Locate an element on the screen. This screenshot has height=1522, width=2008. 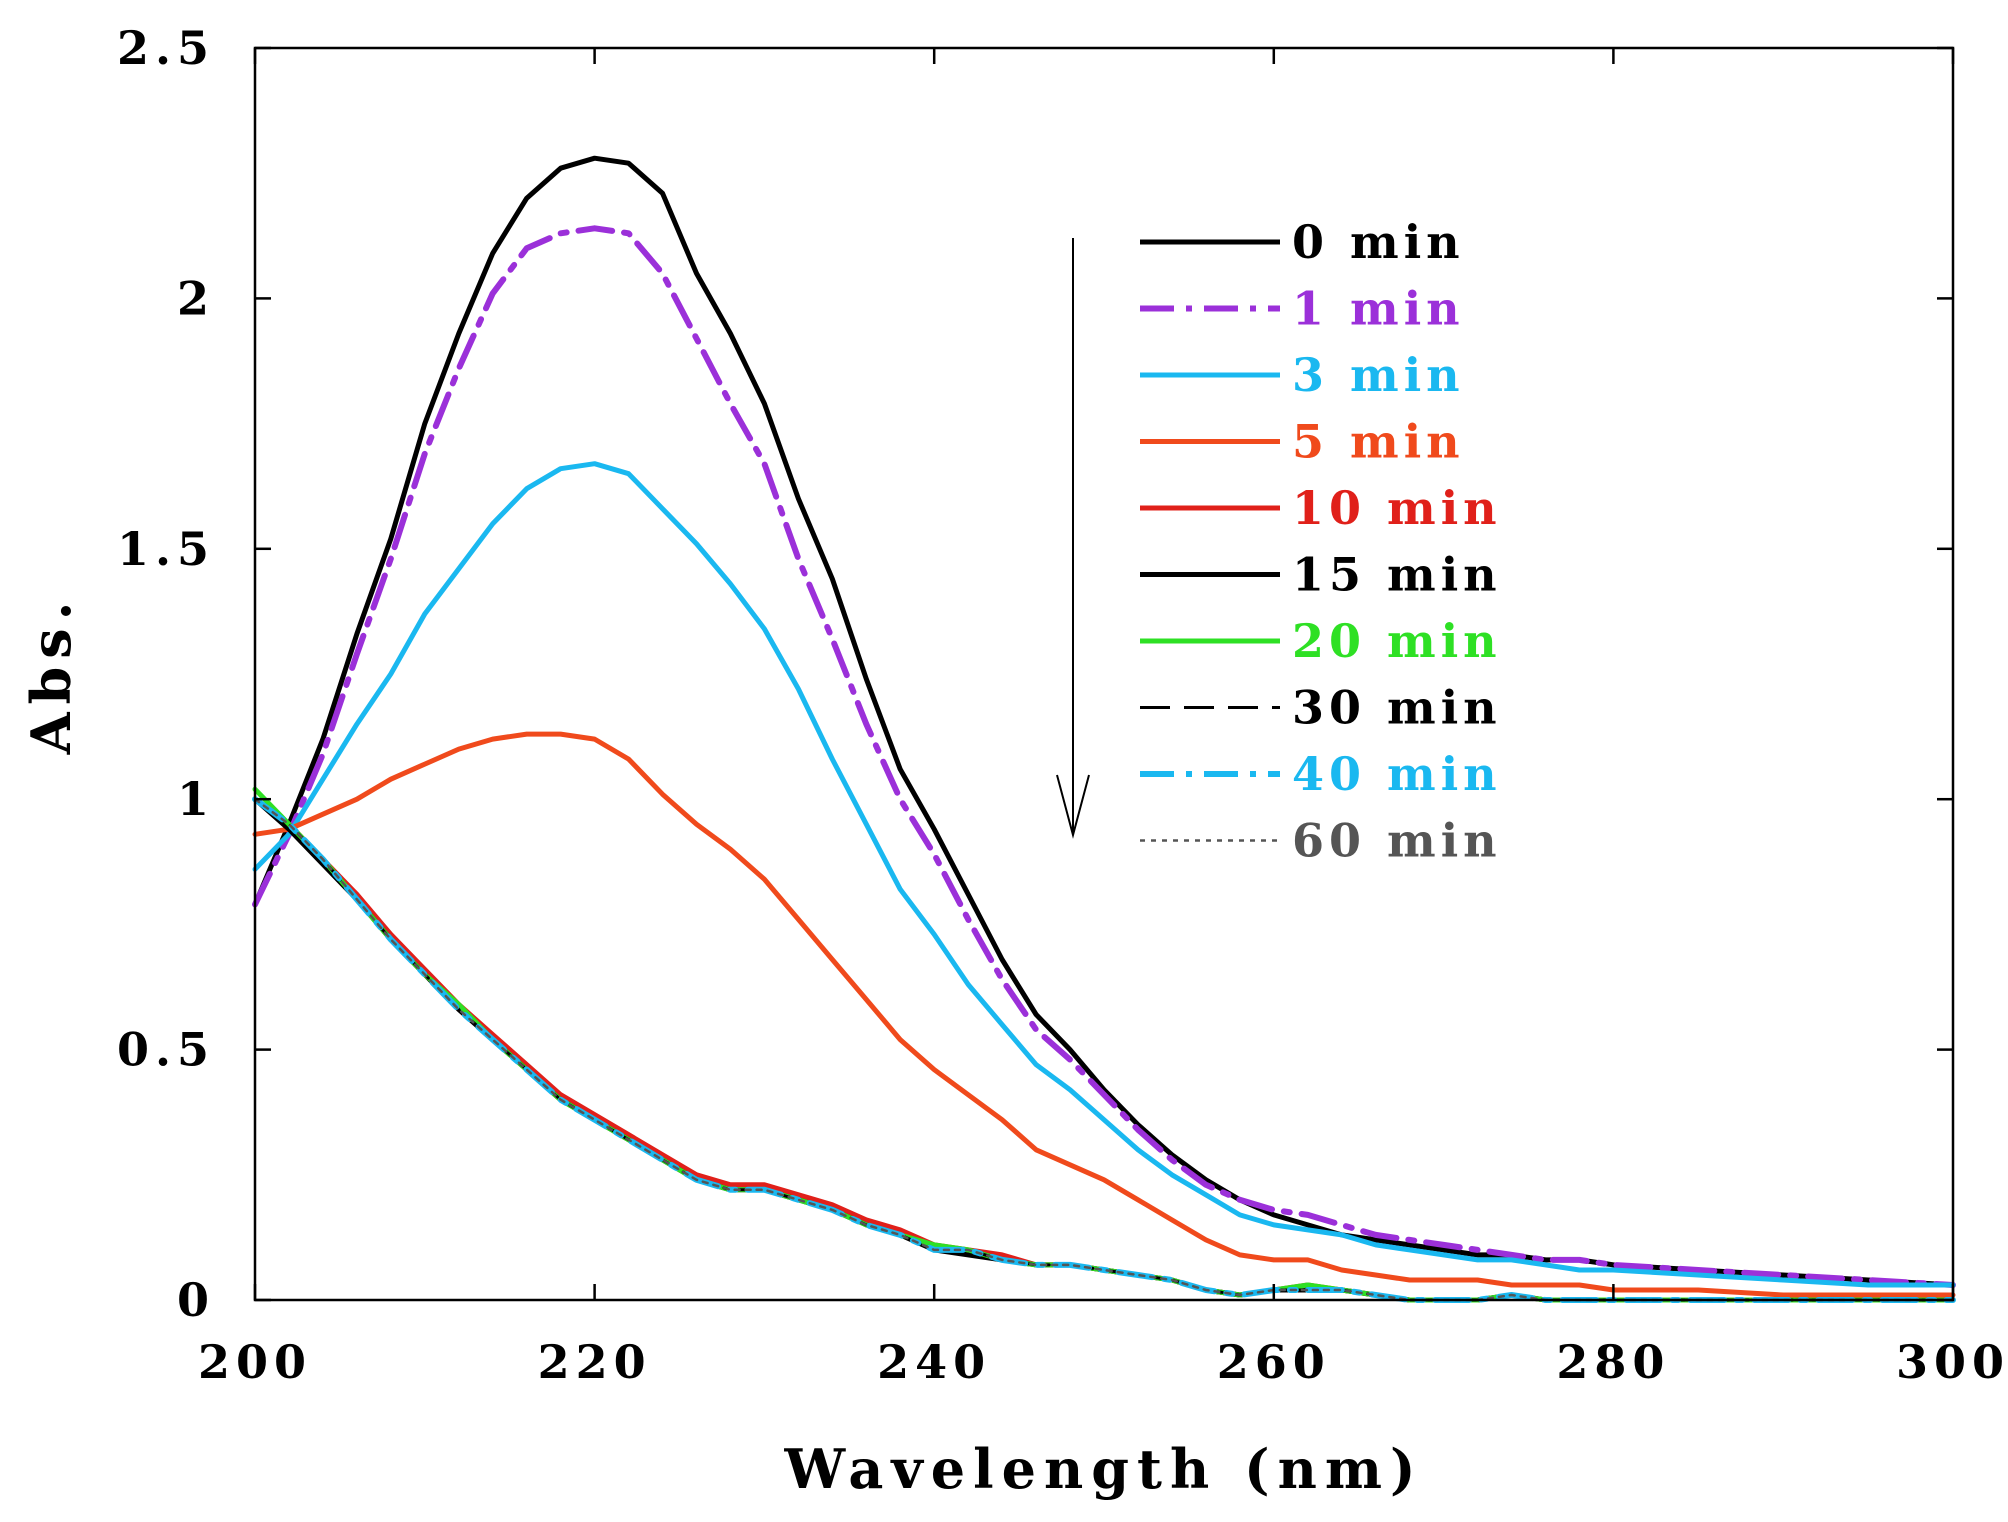
legend-label-40-min: 40 min is located at coordinates (1397, 774).